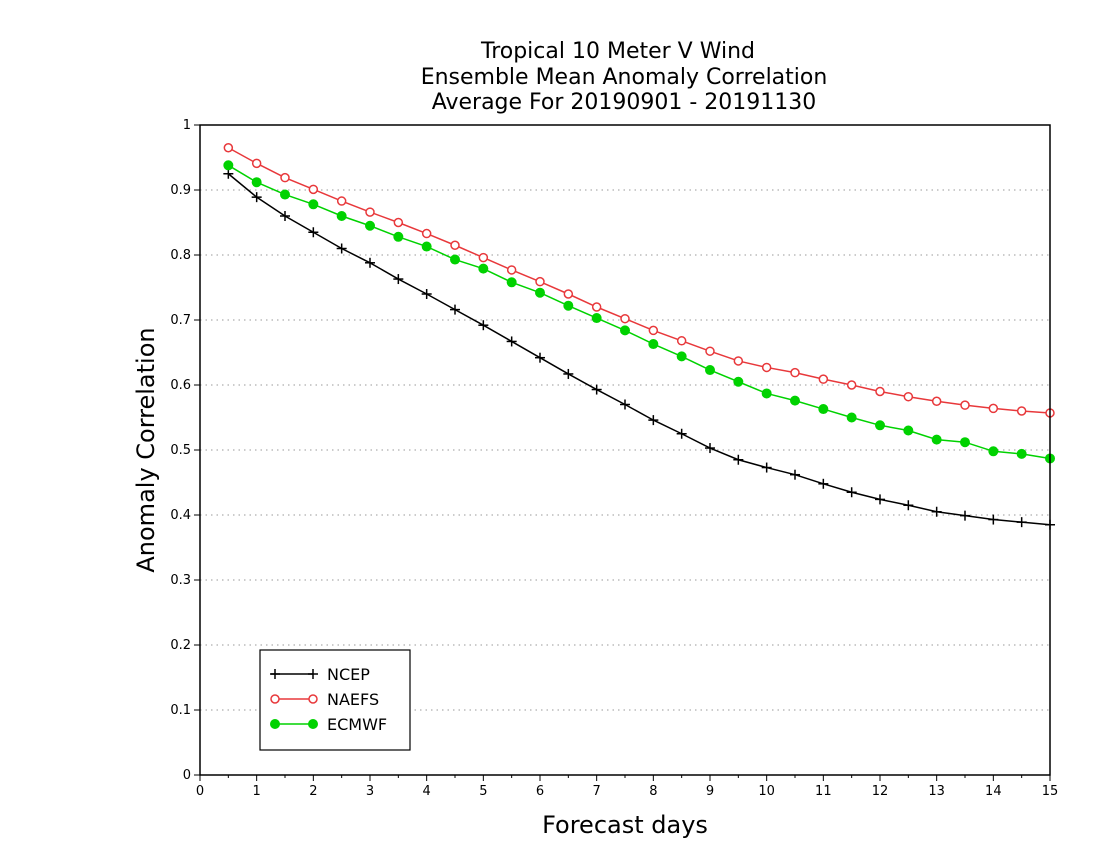  Describe the element at coordinates (483, 791) in the screenshot. I see `x-tick-label: 5` at that location.